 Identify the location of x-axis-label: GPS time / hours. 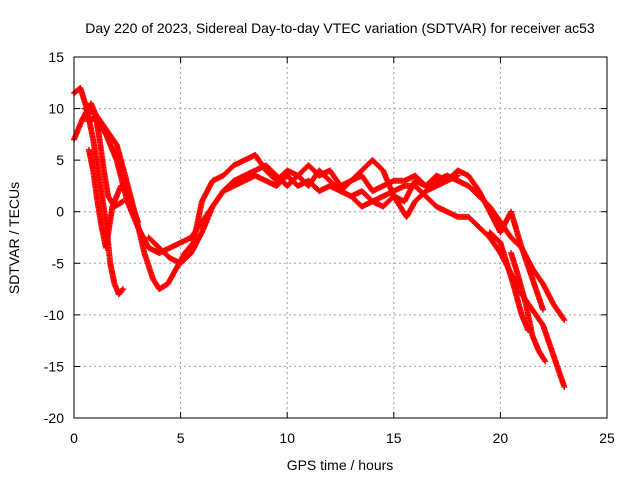
(340, 465).